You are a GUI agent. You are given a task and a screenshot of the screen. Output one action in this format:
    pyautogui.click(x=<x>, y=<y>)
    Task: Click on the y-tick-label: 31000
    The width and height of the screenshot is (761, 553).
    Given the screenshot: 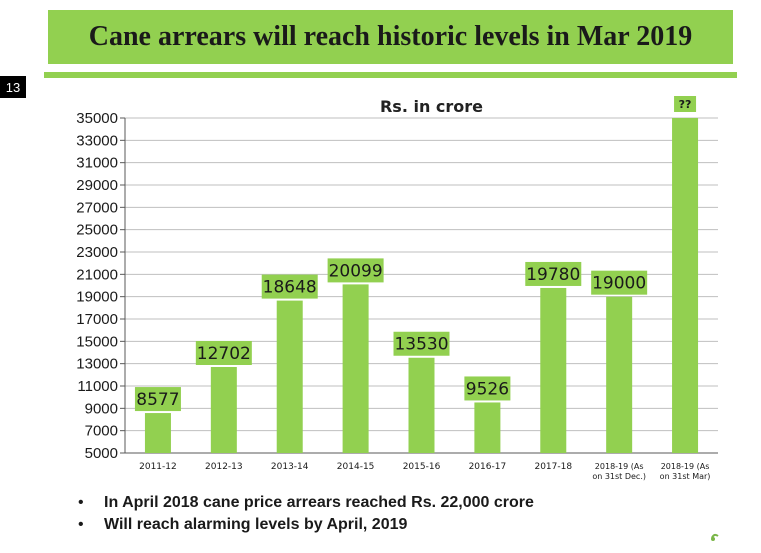 What is the action you would take?
    pyautogui.click(x=97, y=163)
    